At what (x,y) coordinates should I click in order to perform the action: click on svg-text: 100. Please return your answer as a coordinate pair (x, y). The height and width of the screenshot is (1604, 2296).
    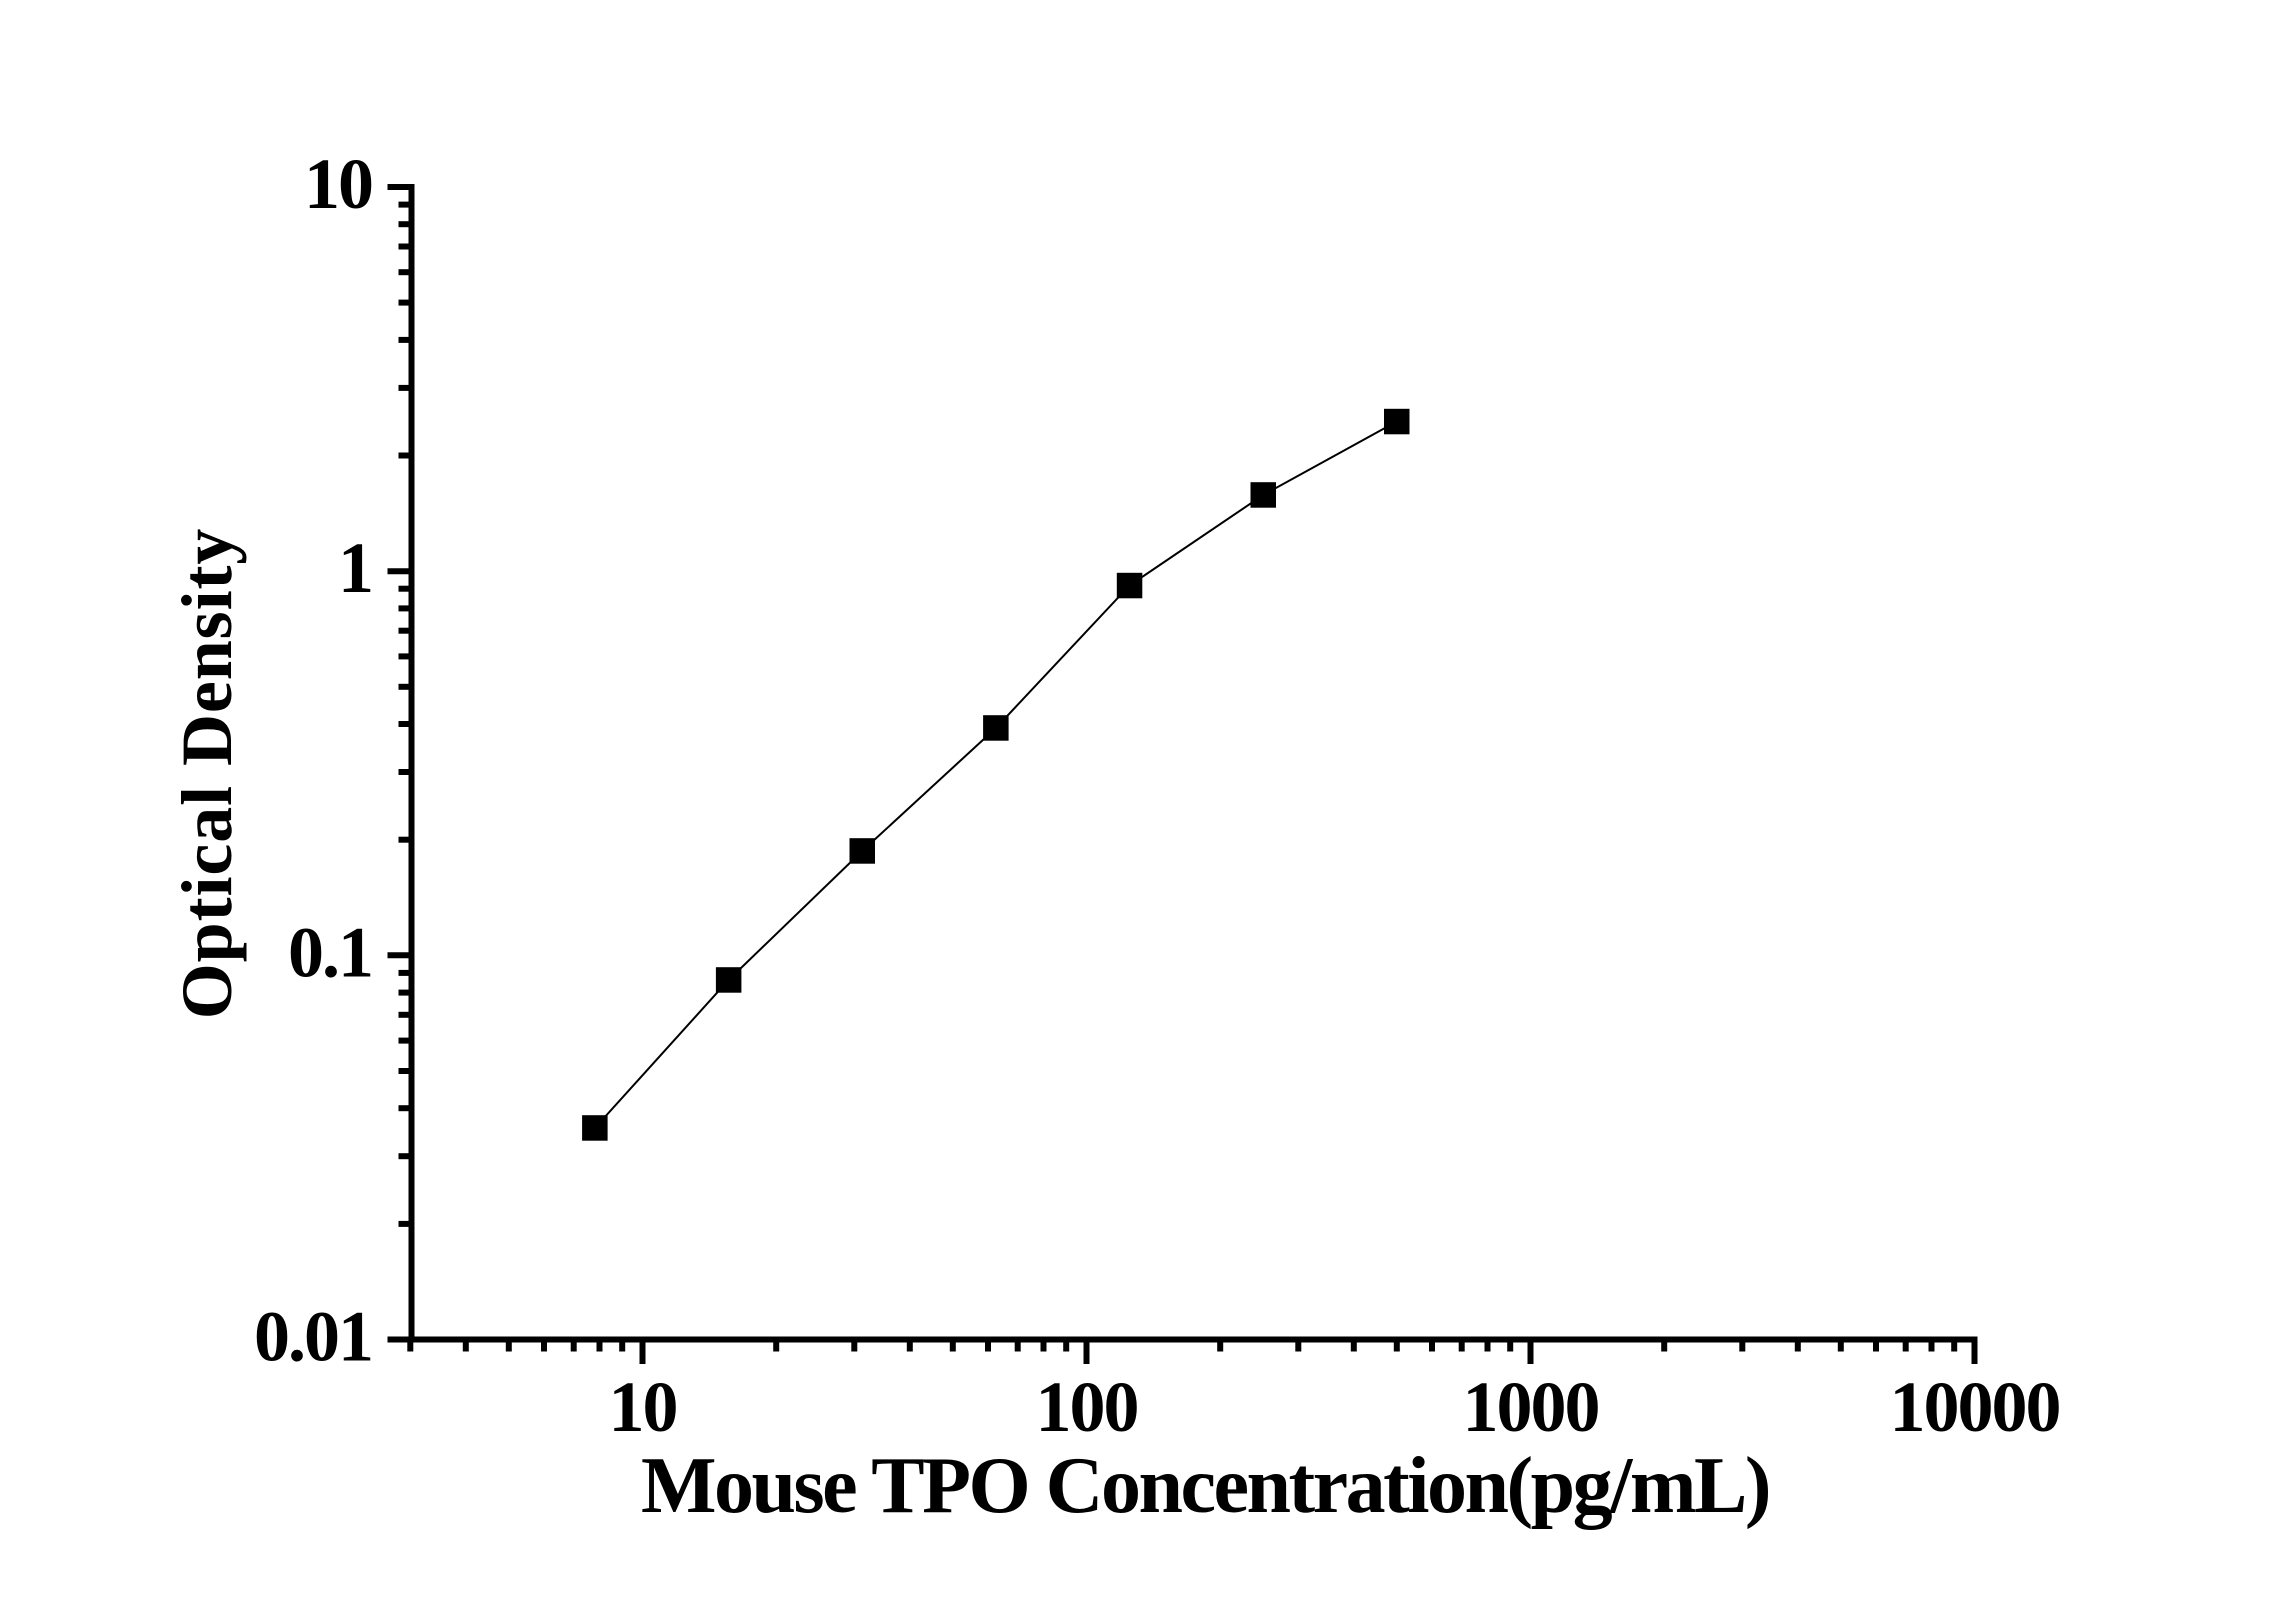
    Looking at the image, I should click on (1087, 1407).